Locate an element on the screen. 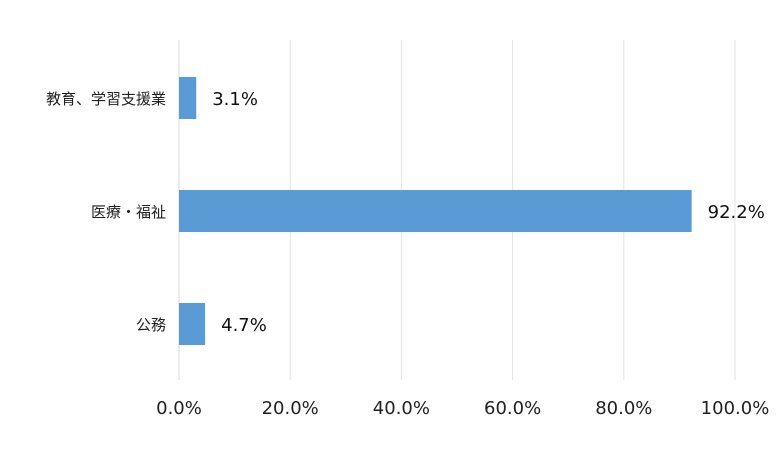 The height and width of the screenshot is (460, 783). category-label: 公務 is located at coordinates (151, 325).